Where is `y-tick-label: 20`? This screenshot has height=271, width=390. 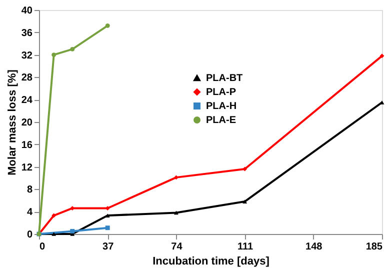 y-tick-label: 20 is located at coordinates (27, 123).